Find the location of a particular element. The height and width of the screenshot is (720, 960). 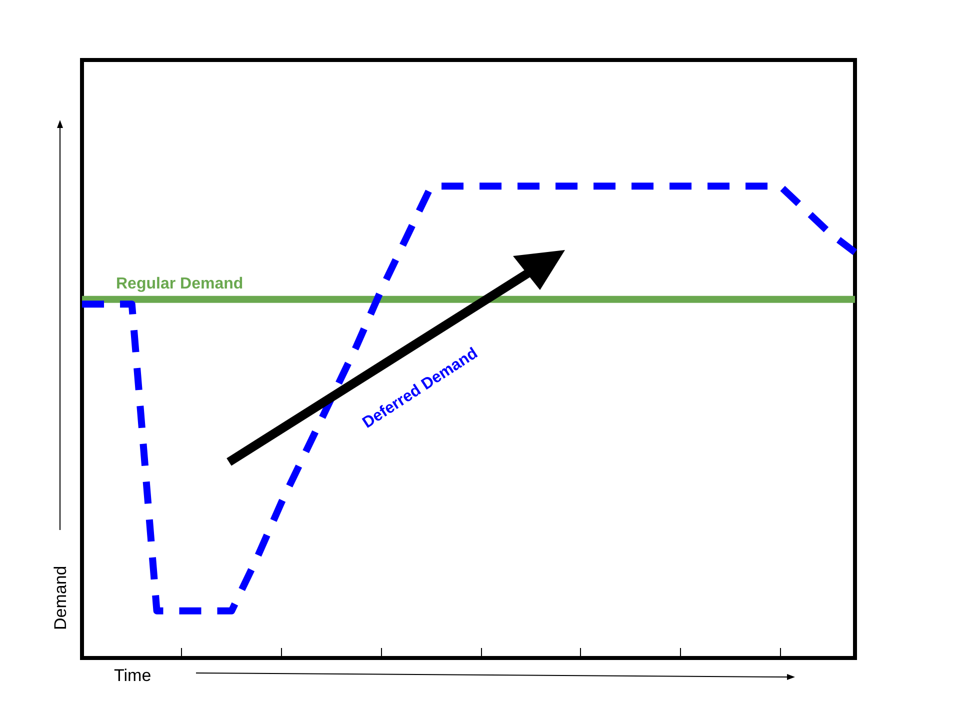

x-axis-title: Time is located at coordinates (133, 675).